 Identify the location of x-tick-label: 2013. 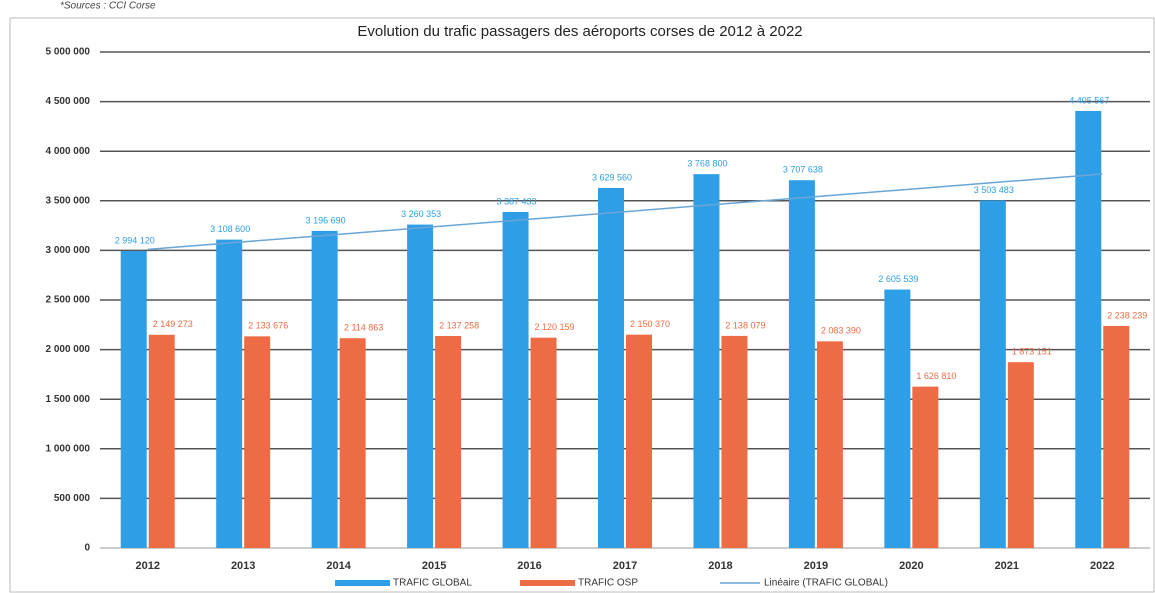
(243, 566).